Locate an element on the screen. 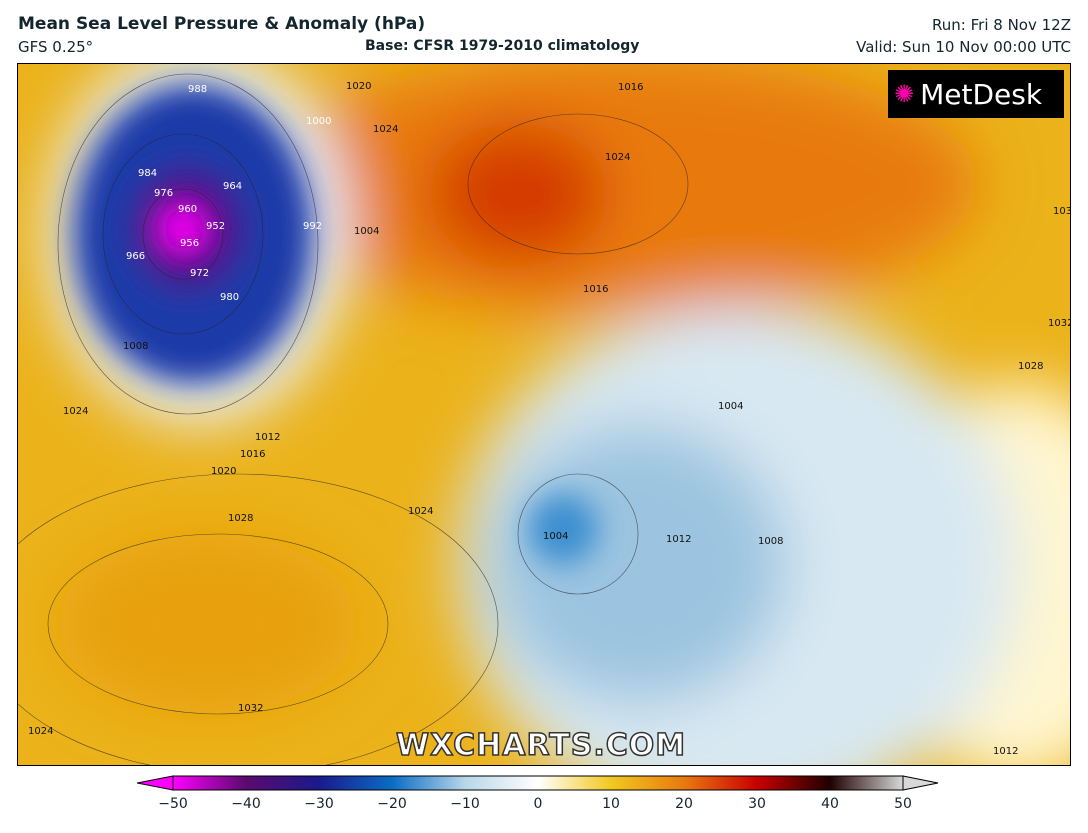 This screenshot has height=833, width=1088. watermark: WXCHARTS.COM is located at coordinates (541, 745).